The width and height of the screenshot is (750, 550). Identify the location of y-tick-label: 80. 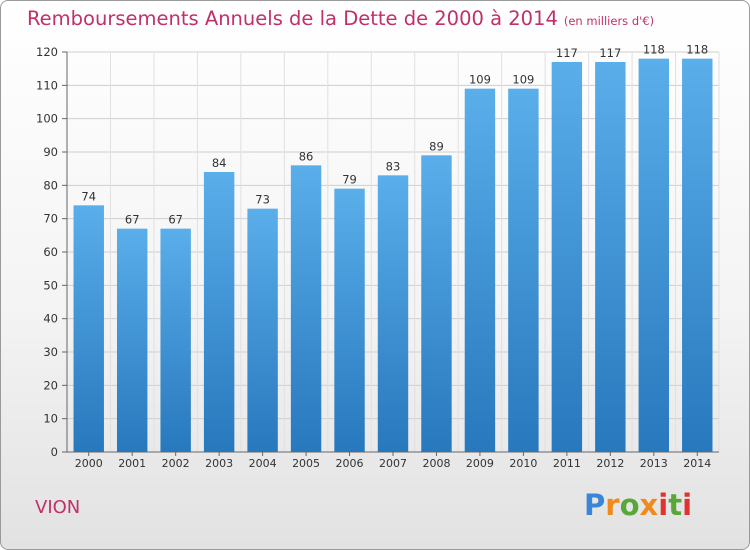
(50, 185).